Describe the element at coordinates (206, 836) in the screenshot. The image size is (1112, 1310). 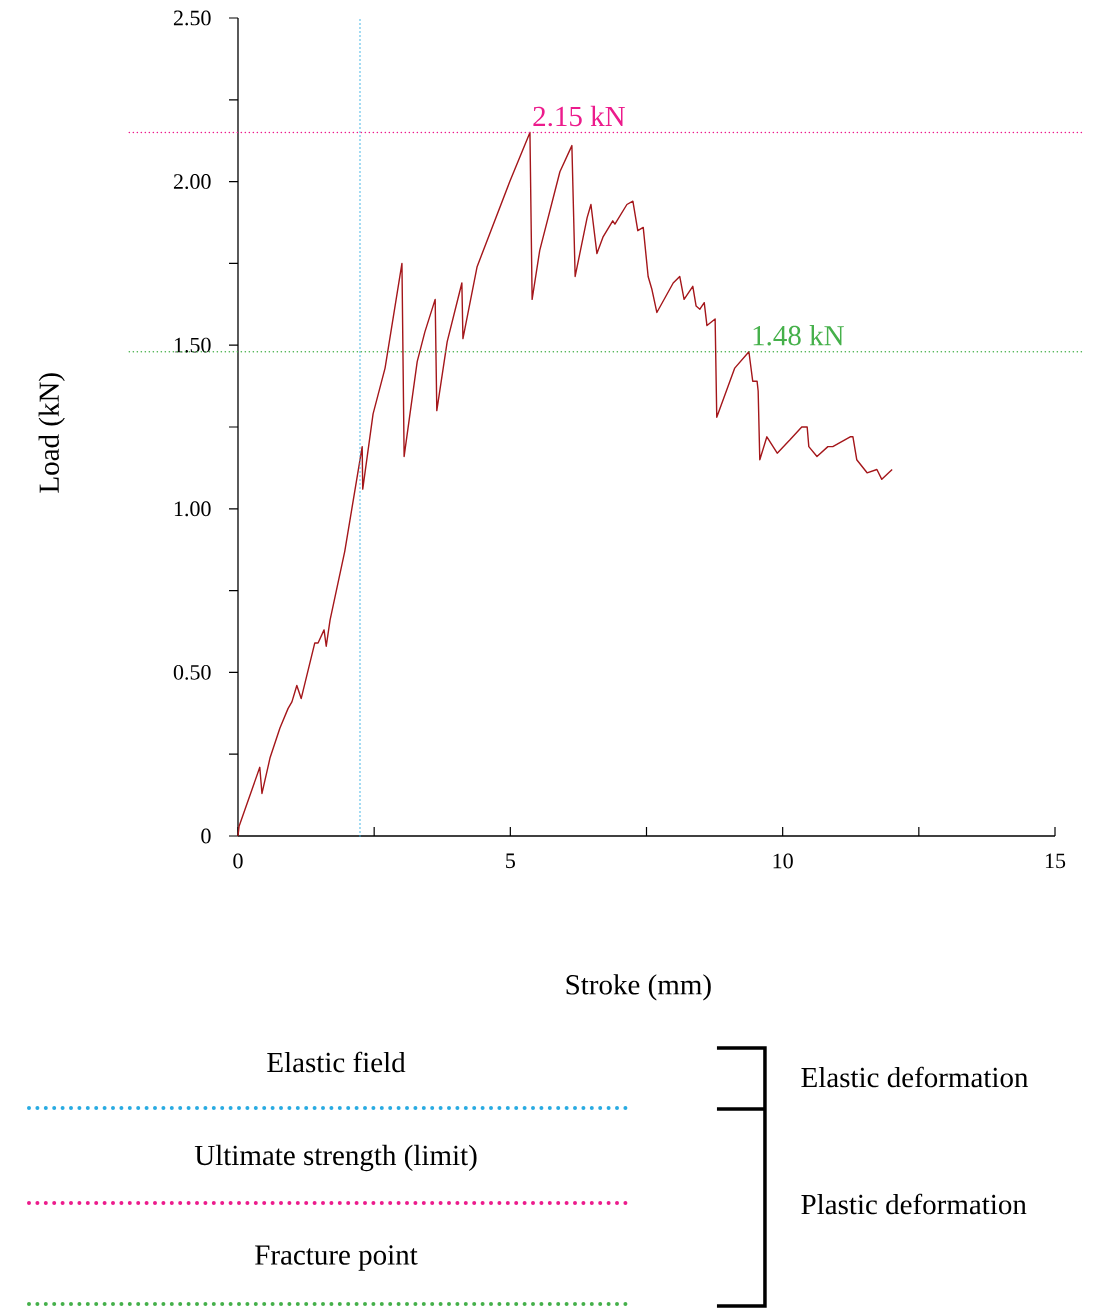
I see `y-tick-label: 0` at that location.